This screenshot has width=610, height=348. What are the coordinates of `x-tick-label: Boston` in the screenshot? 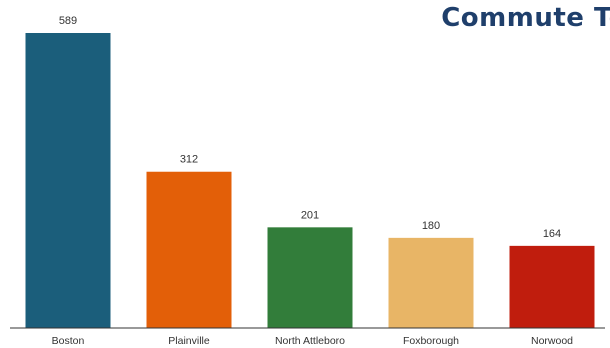 It's located at (68, 341).